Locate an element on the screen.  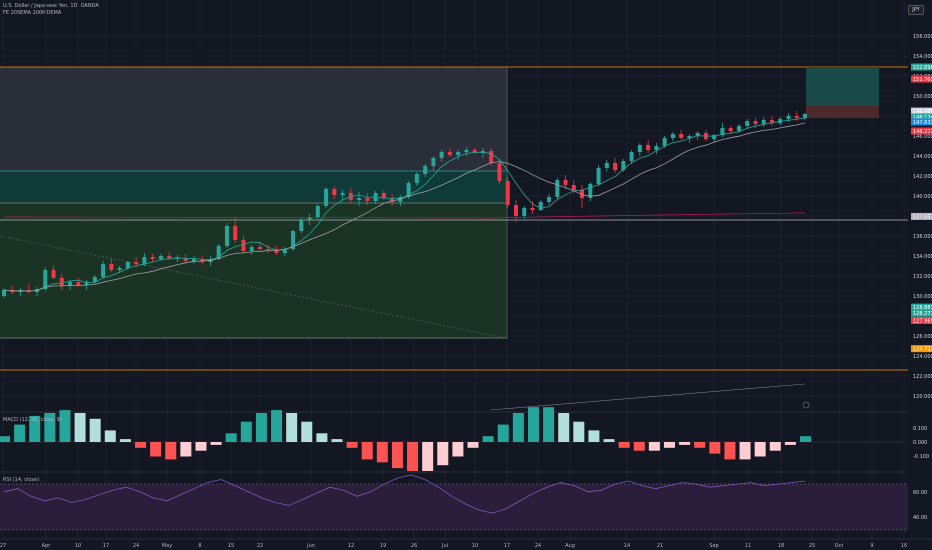
price-tag-label: 148.174 is located at coordinates (922, 118).